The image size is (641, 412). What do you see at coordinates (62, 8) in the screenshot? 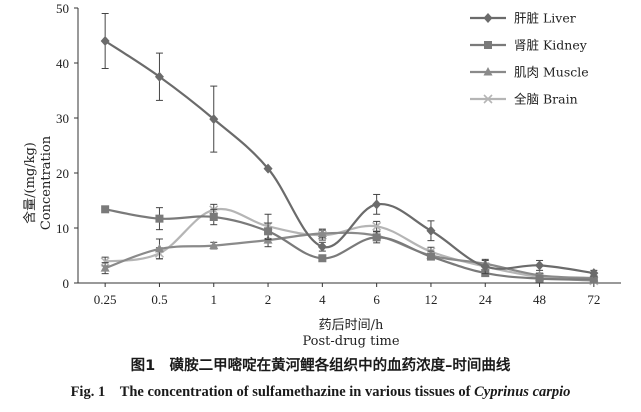
I see `y-tick-label: 50` at bounding box center [62, 8].